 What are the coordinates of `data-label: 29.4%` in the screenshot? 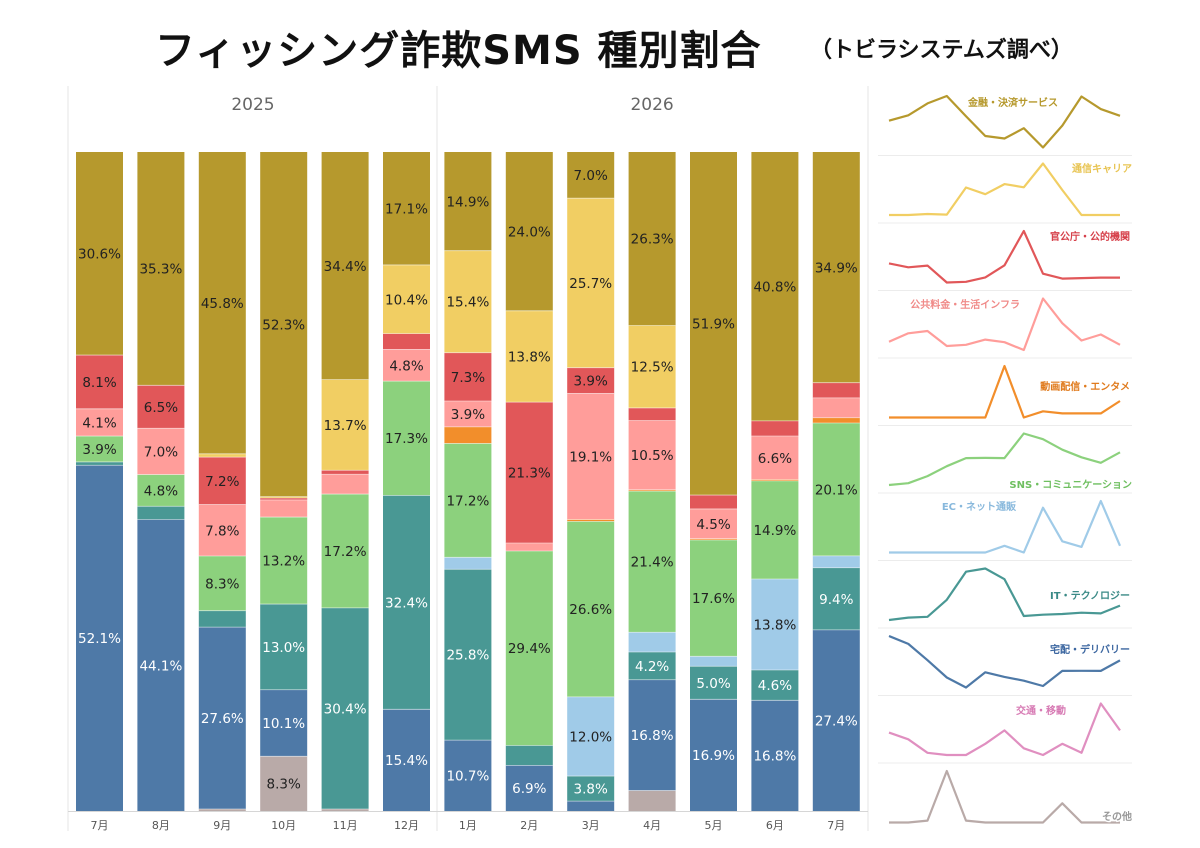 It's located at (529, 649).